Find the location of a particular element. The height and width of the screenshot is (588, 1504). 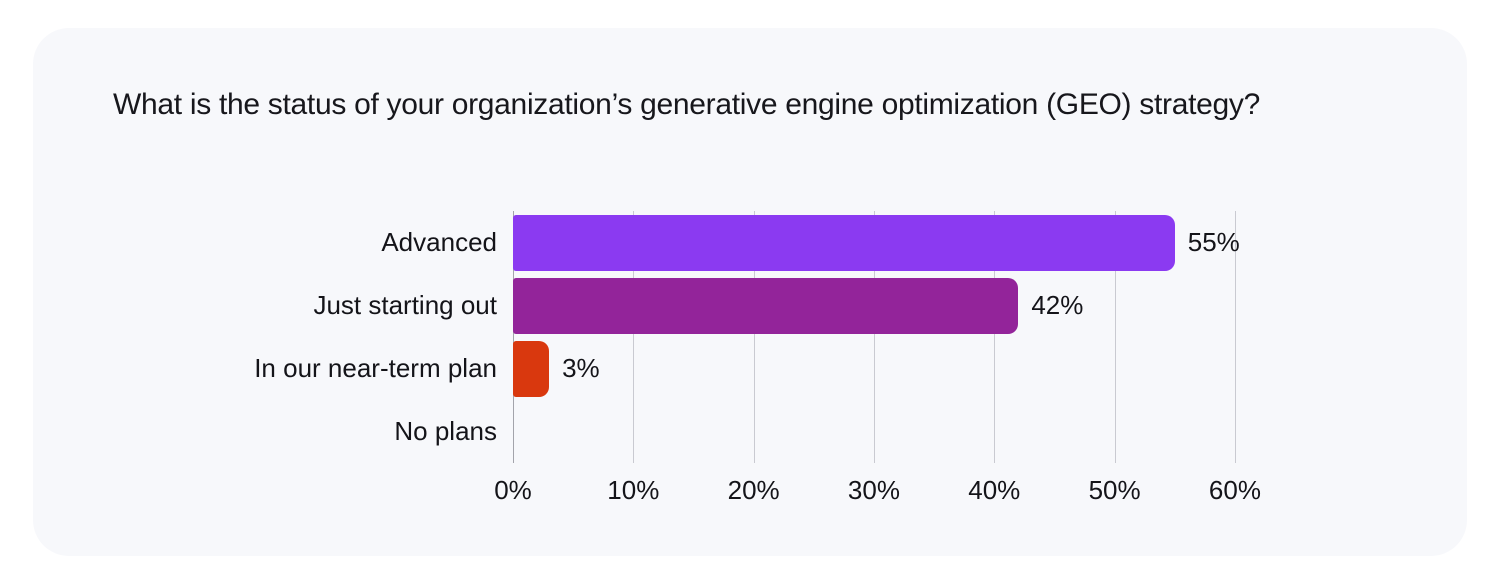

x-tick-label: 30% is located at coordinates (873, 490).